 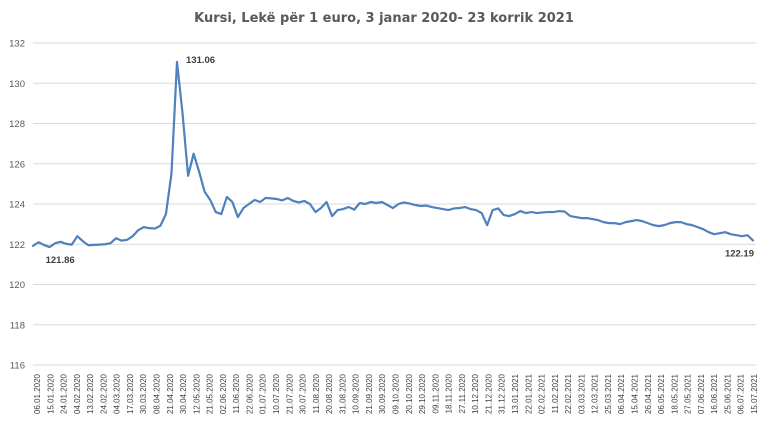 I want to click on x-tick-label: 30.07.2020, so click(x=303, y=393).